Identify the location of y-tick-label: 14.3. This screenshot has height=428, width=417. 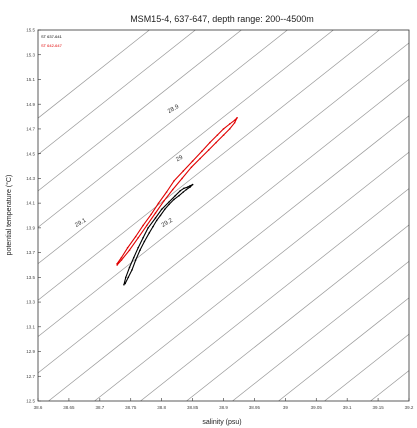
(30, 178).